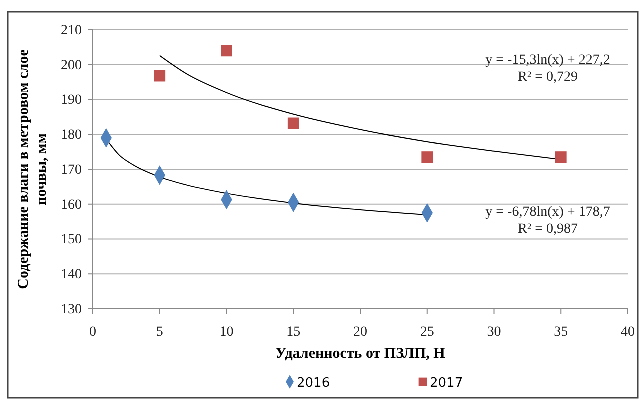 This screenshot has height=401, width=643. What do you see at coordinates (93, 332) in the screenshot?
I see `x-tick-label: 0` at bounding box center [93, 332].